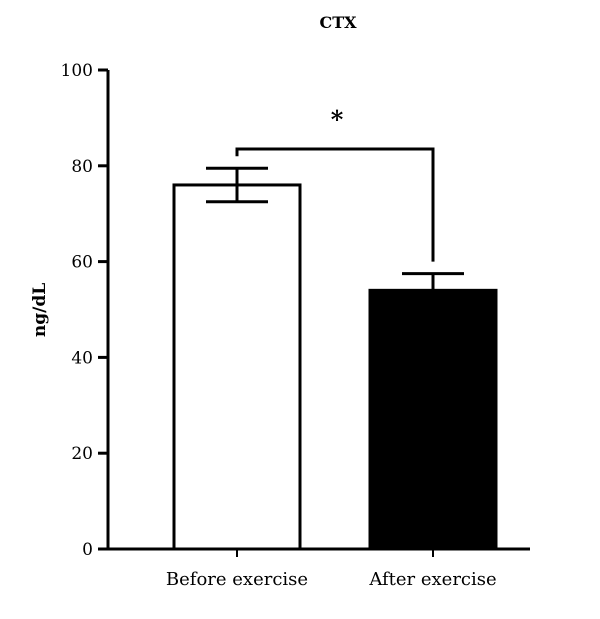 This screenshot has height=619, width=600. I want to click on y-tick-label-100: 100, so click(77, 71).